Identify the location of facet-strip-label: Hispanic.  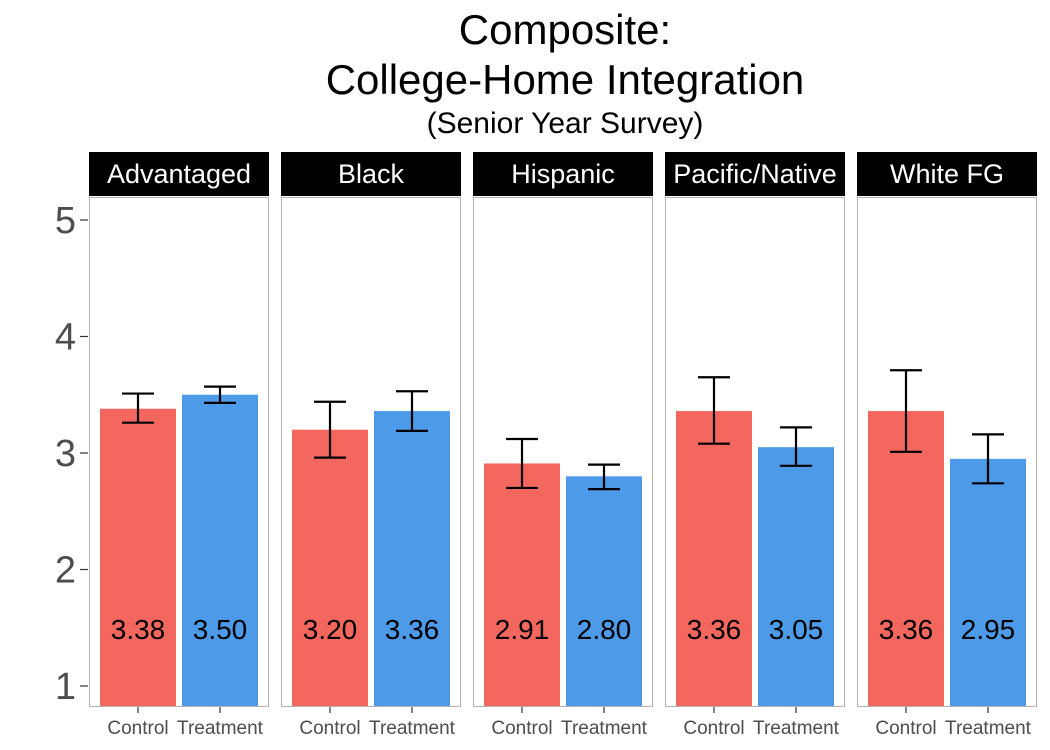
(563, 174).